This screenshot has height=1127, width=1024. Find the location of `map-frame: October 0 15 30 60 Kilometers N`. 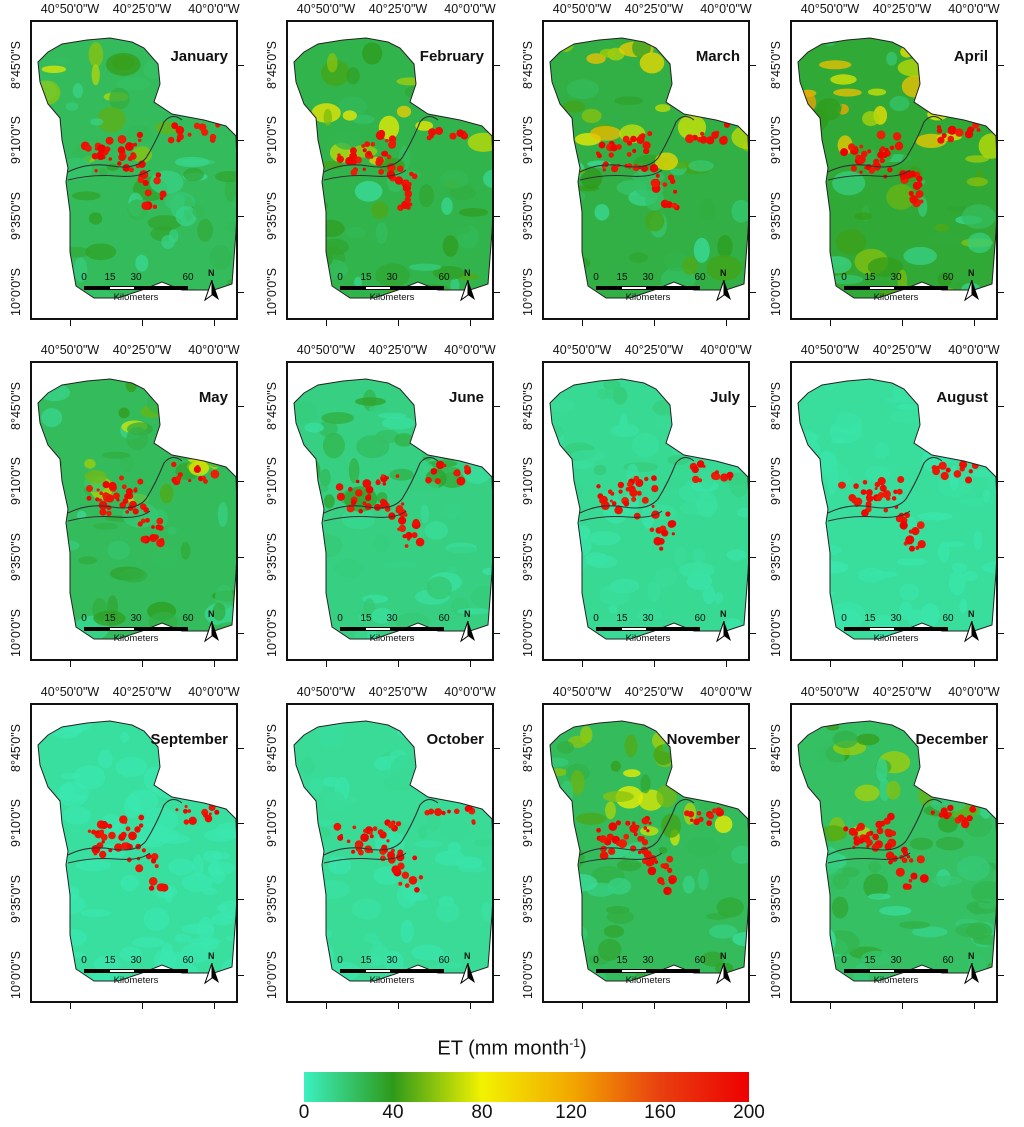

map-frame: October 0 15 30 60 Kilometers N is located at coordinates (390, 853).